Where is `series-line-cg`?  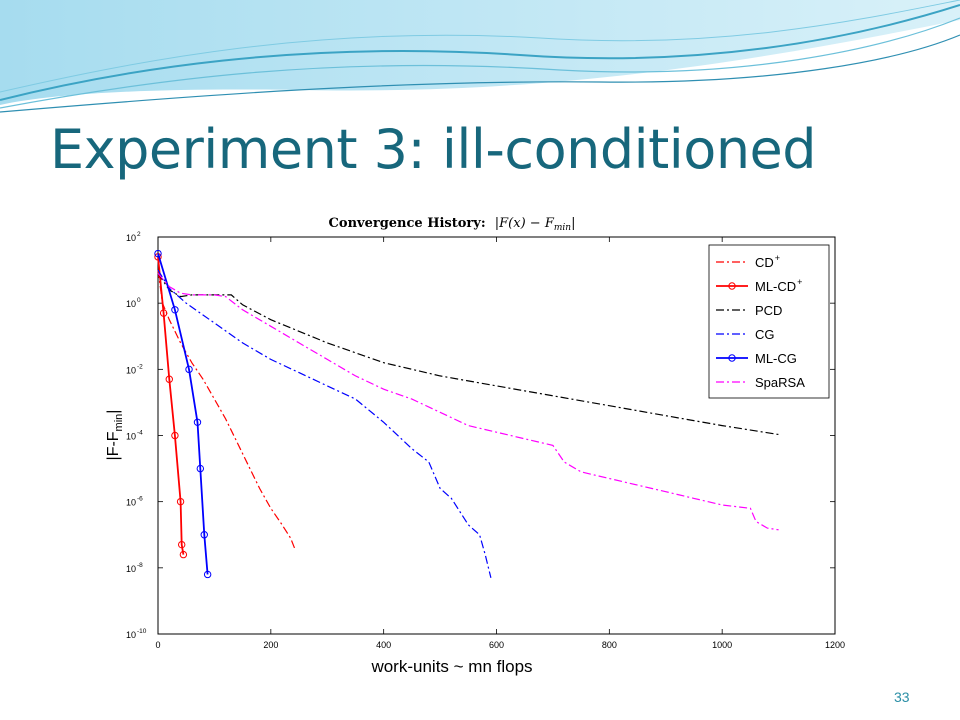 series-line-cg is located at coordinates (324, 423).